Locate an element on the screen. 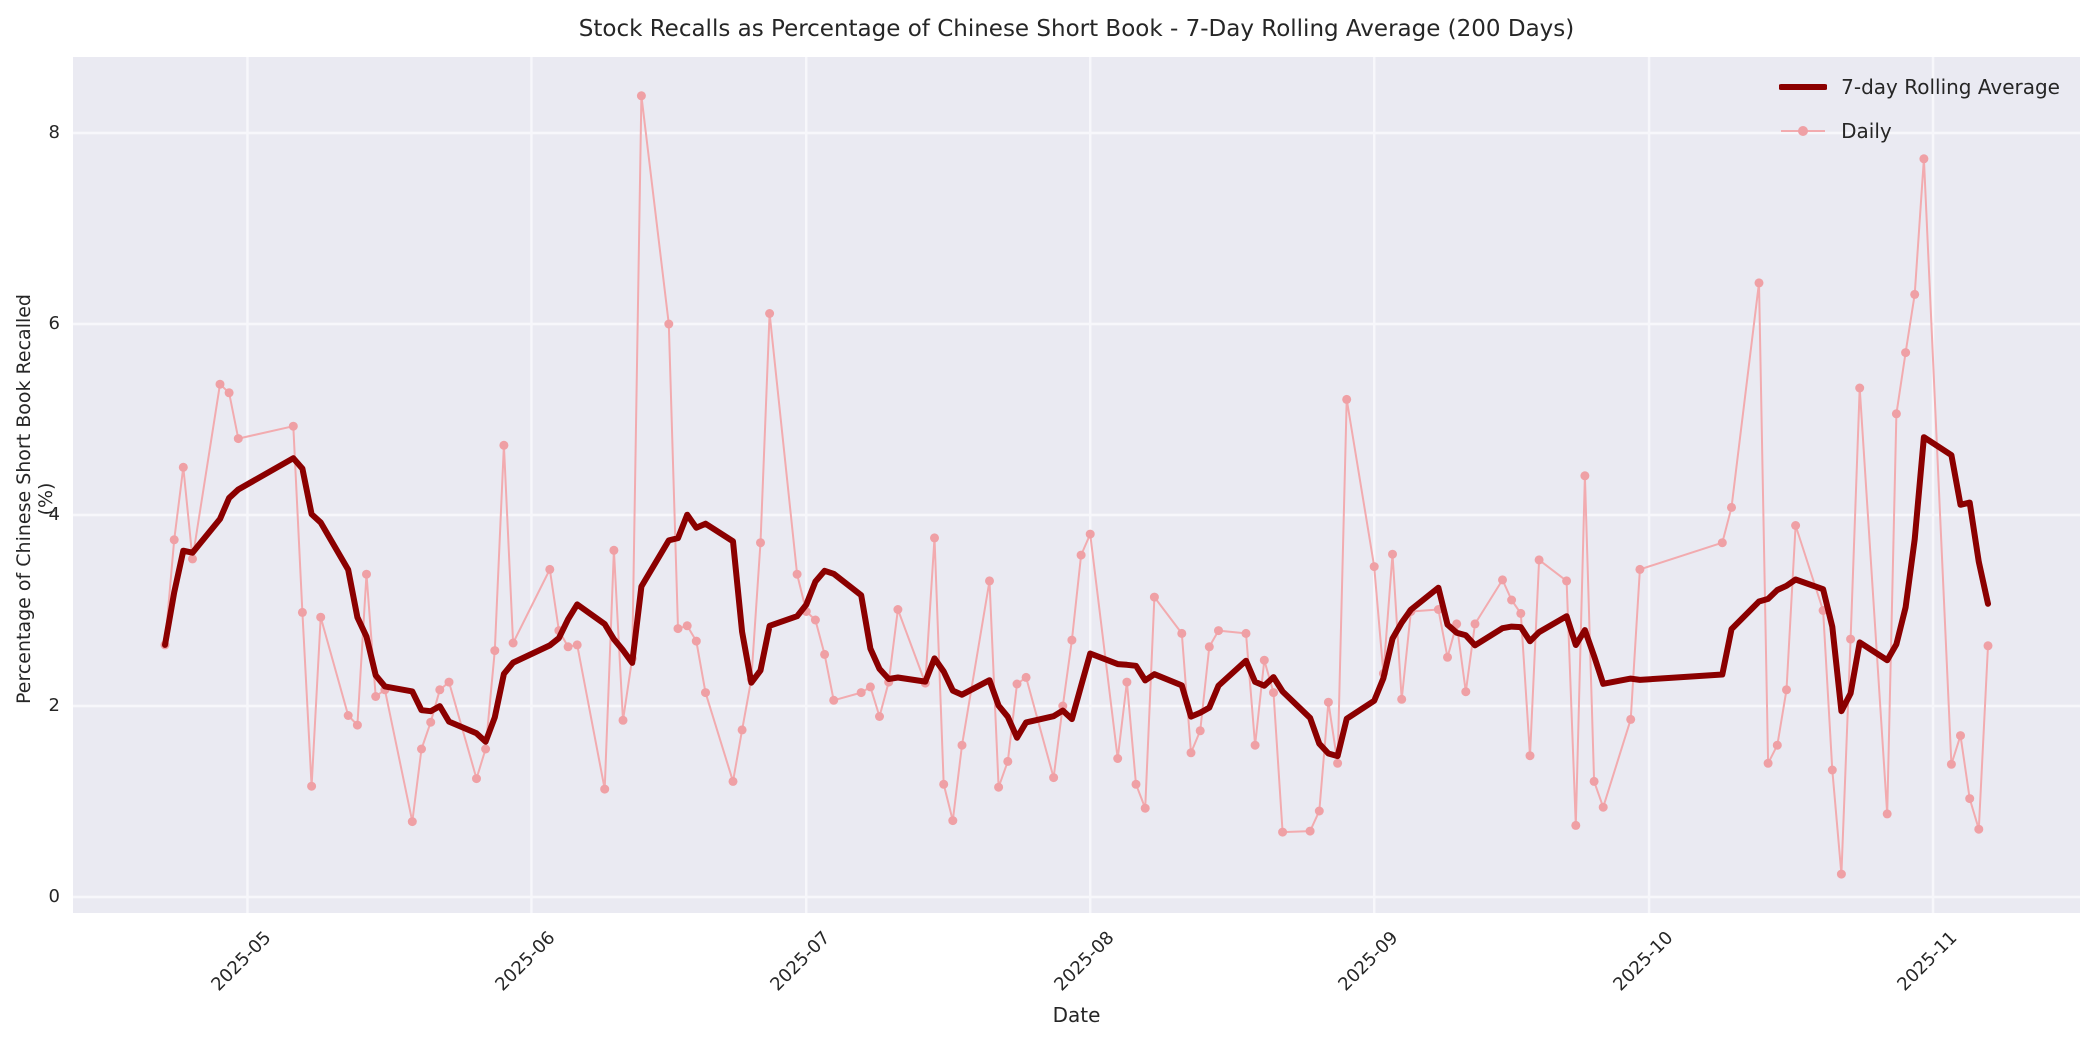 The width and height of the screenshot is (2100, 1050). legend-item-rolling: 7-day Rolling Average is located at coordinates (1919, 87).